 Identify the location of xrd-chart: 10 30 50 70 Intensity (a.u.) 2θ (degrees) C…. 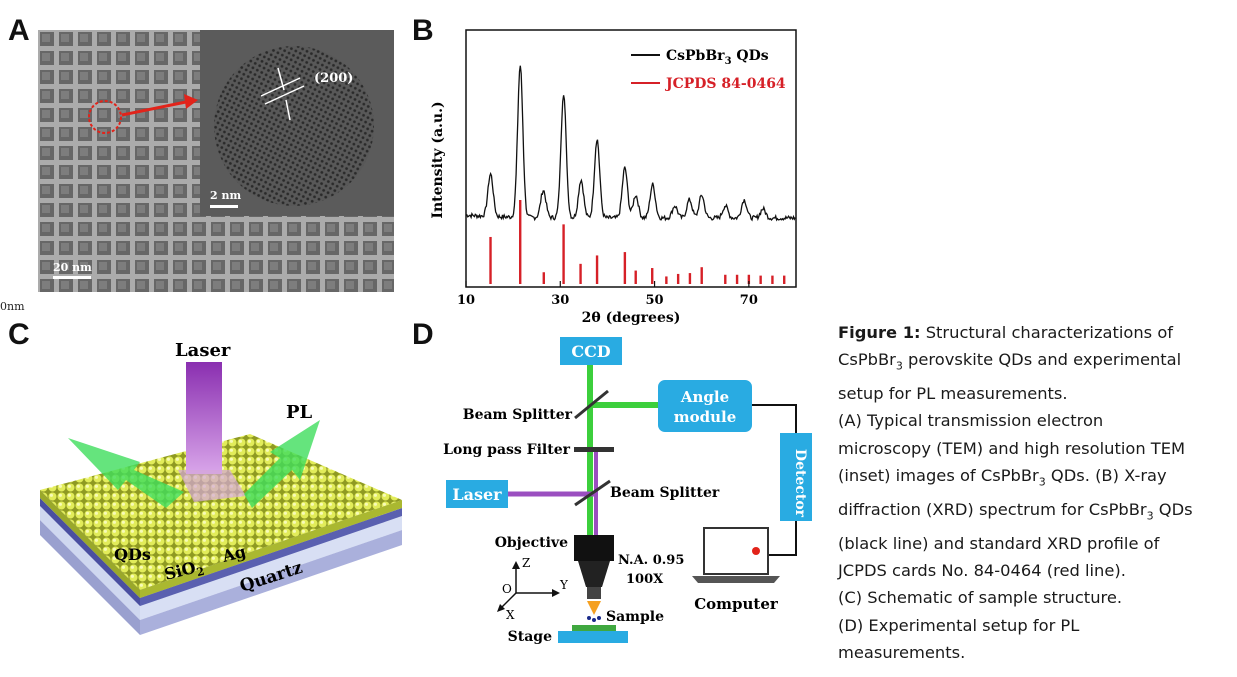
(613, 177).